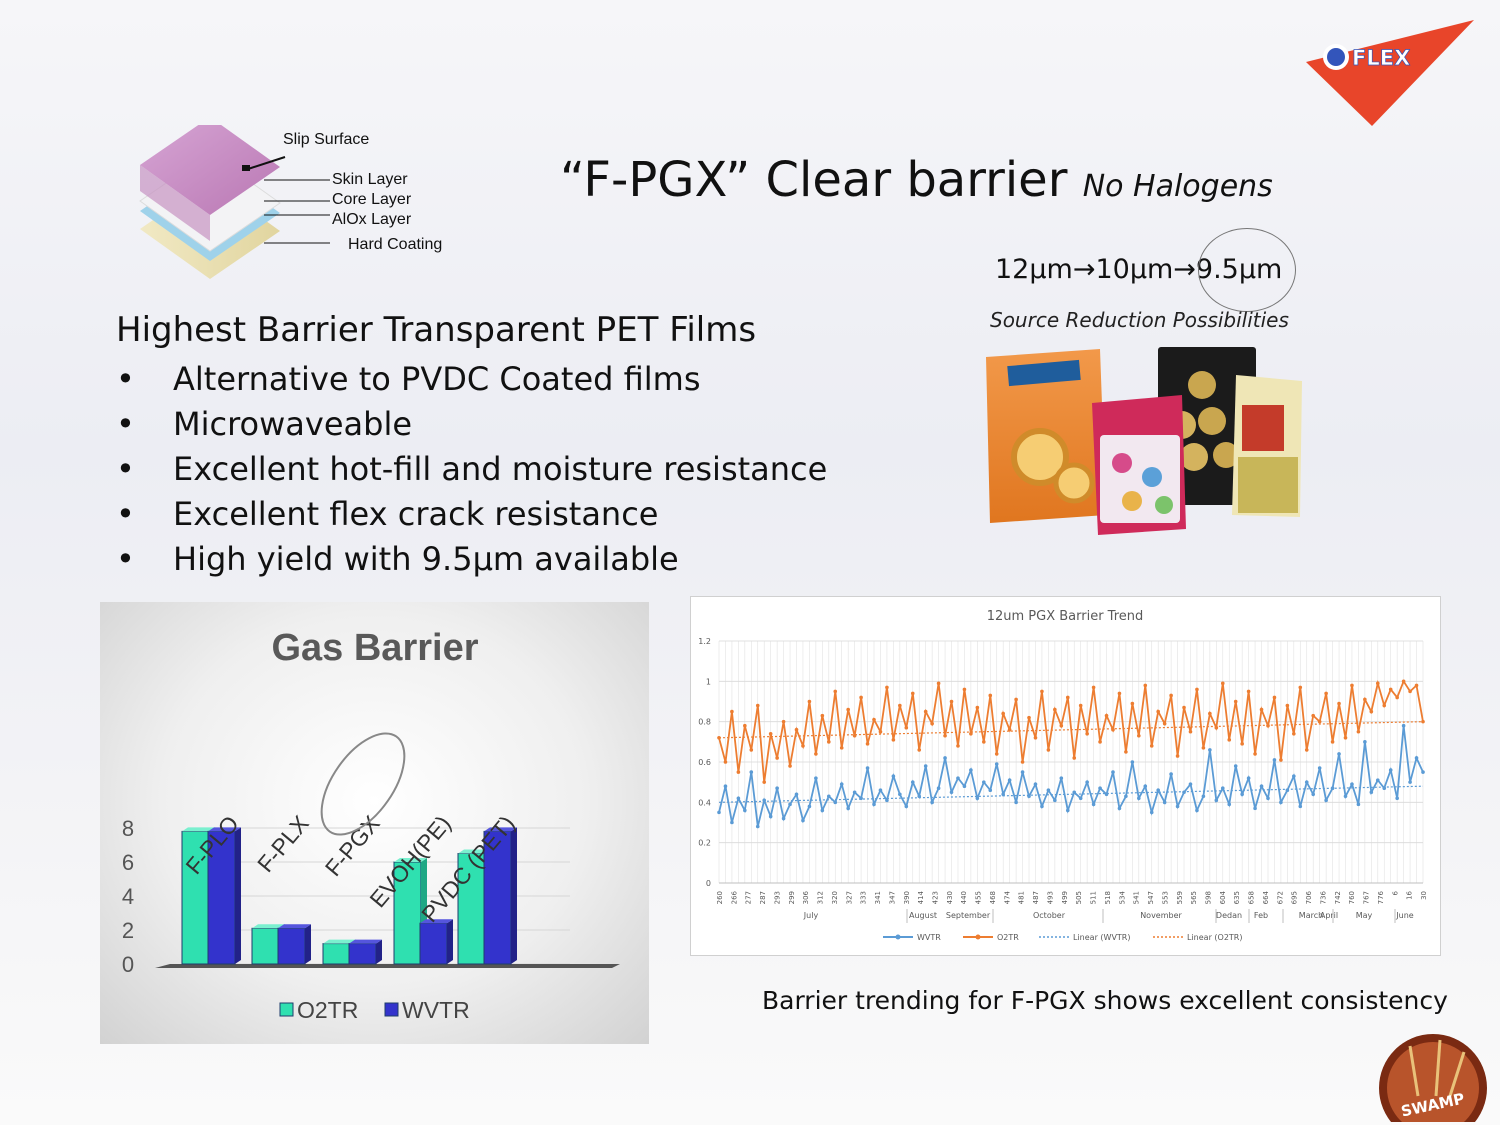 Image resolution: width=1500 pixels, height=1125 pixels. Describe the element at coordinates (821, 897) in the screenshot. I see `x-tick-label: 312` at that location.